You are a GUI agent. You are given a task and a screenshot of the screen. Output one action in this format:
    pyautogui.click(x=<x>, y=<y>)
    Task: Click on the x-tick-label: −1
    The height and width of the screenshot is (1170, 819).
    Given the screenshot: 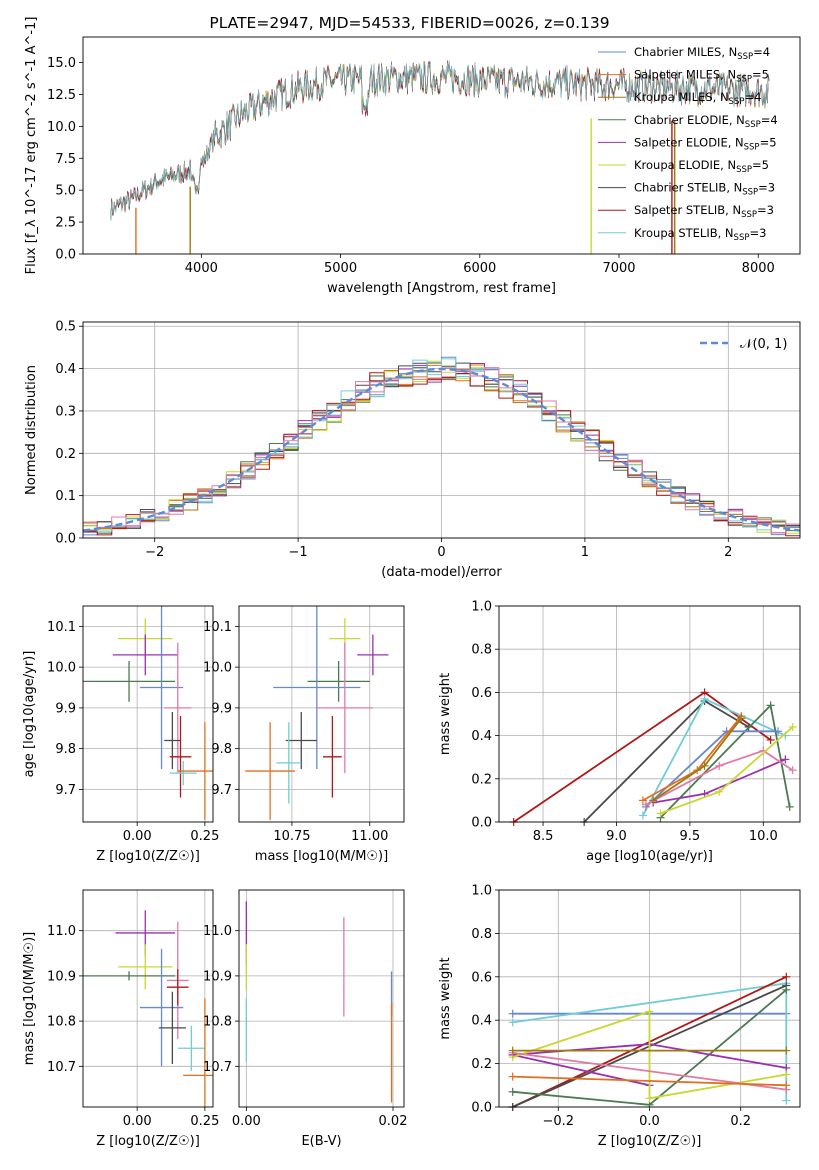 What is the action you would take?
    pyautogui.click(x=298, y=552)
    